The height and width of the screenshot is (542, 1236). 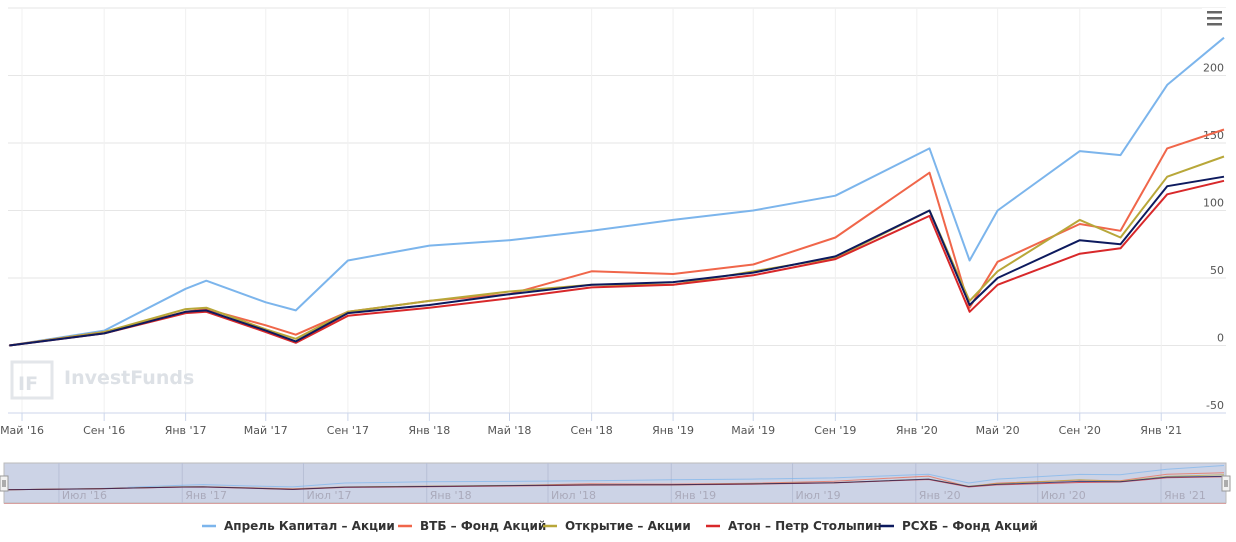 I want to click on y-tick-label: 50, so click(x=1217, y=270).